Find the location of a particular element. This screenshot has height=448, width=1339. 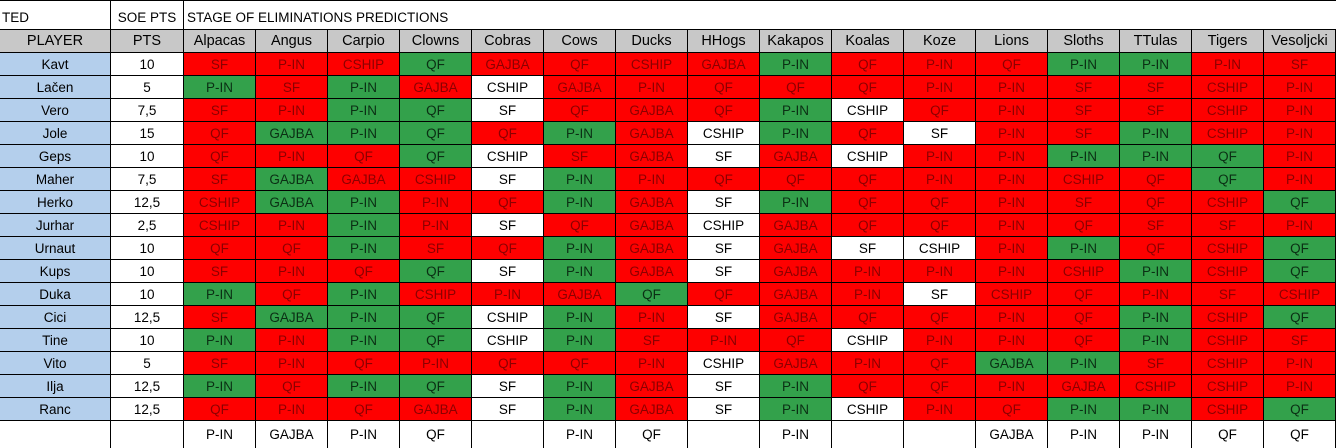

player-pts-cell: 10 is located at coordinates (147, 294).